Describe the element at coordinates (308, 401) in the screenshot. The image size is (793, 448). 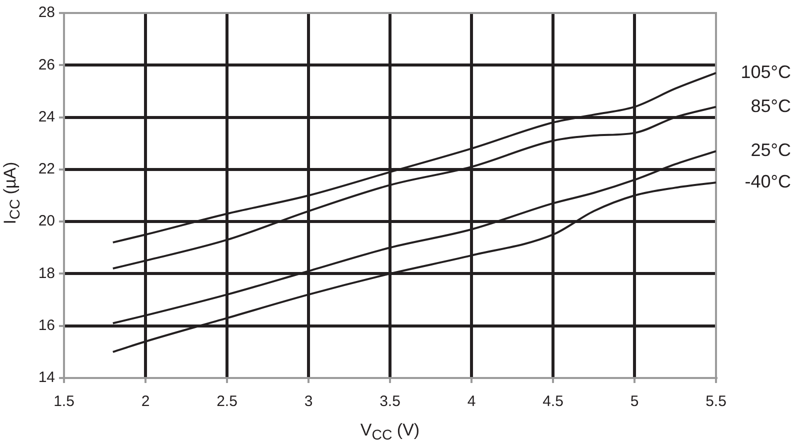
I see `x-tick-label: 3` at that location.